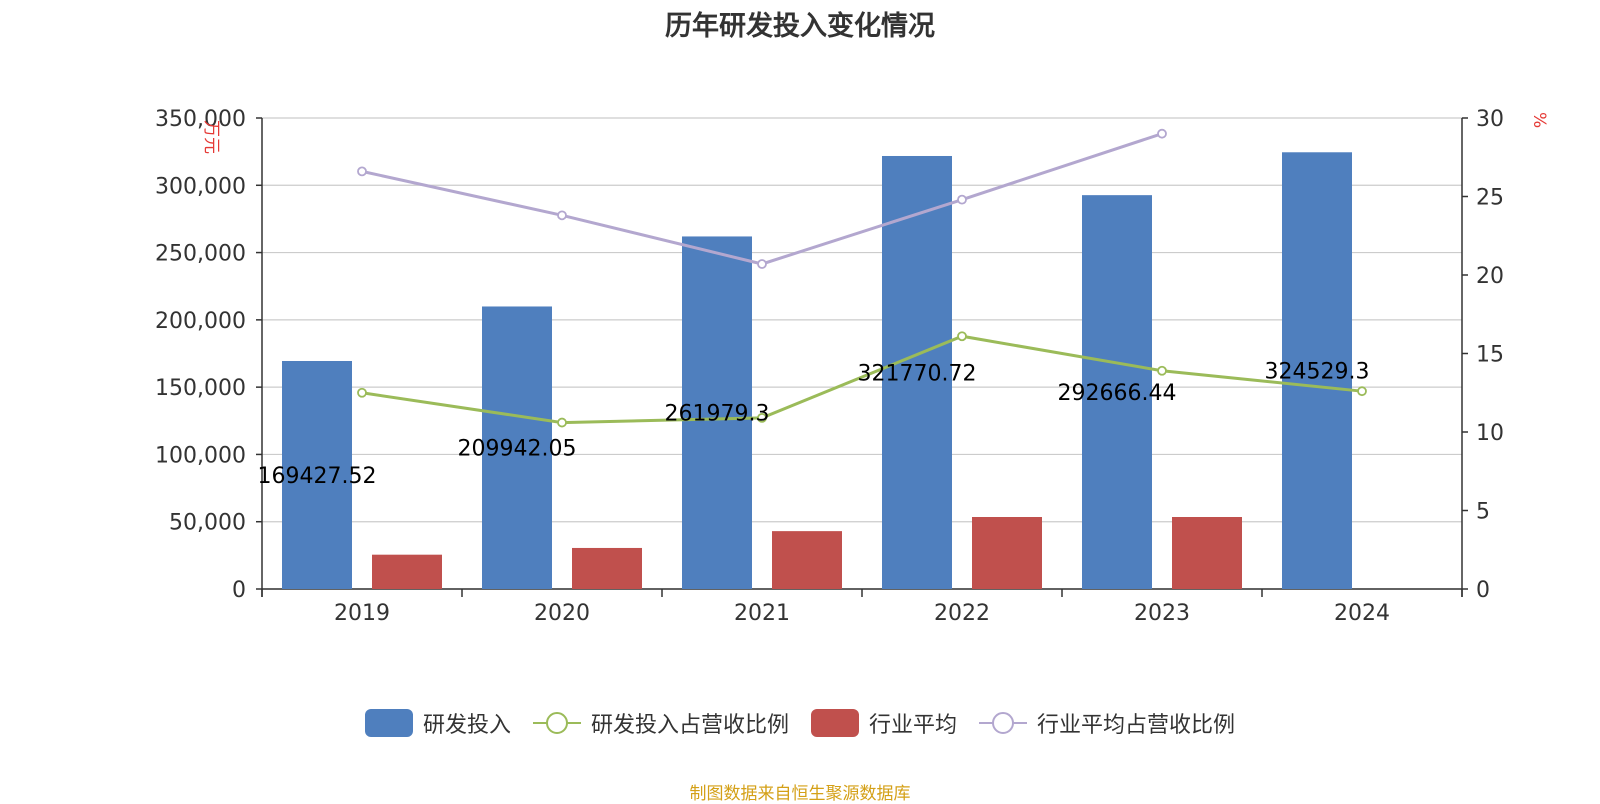 This screenshot has height=804, width=1600. I want to click on bar-data-label: 321770.72, so click(917, 373).